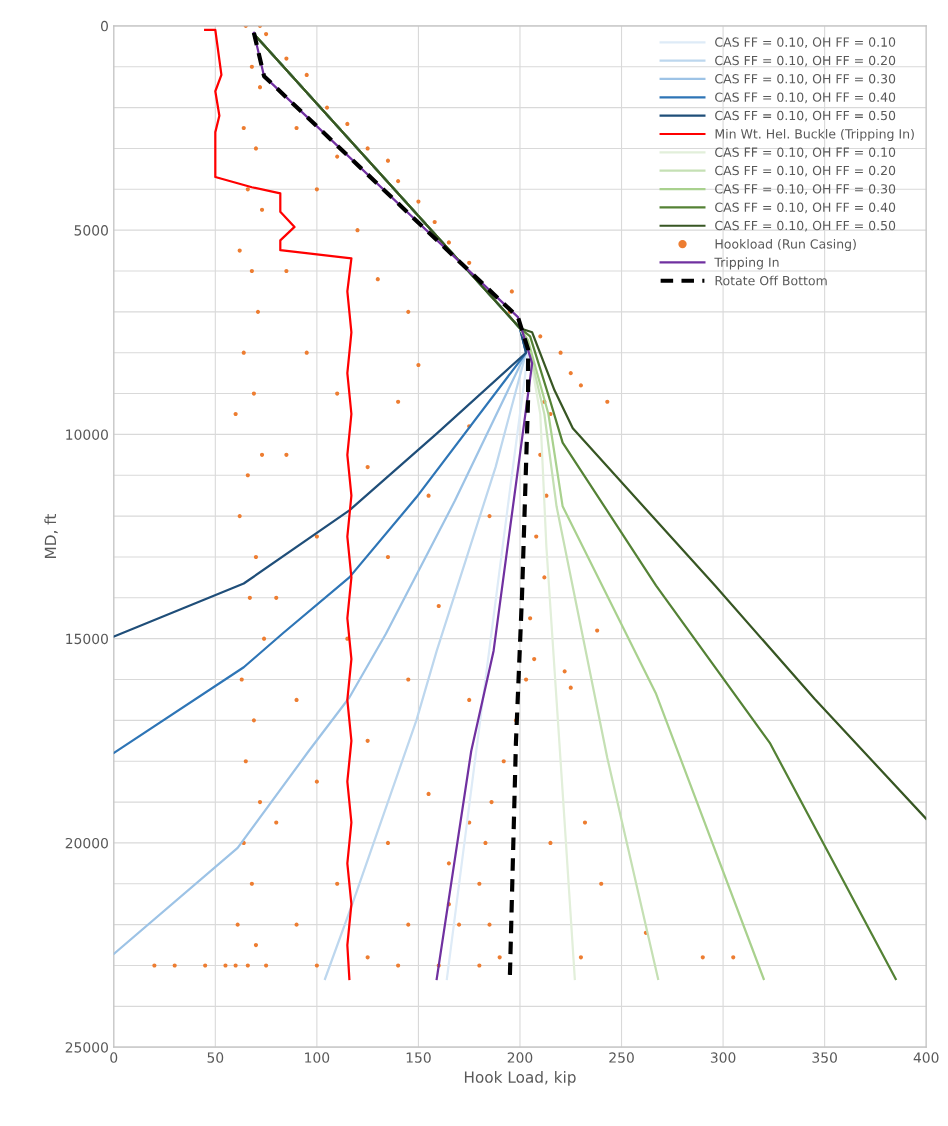 The image size is (948, 1126). What do you see at coordinates (520, 1078) in the screenshot?
I see `x-axis-title: Hook Load, kip` at bounding box center [520, 1078].